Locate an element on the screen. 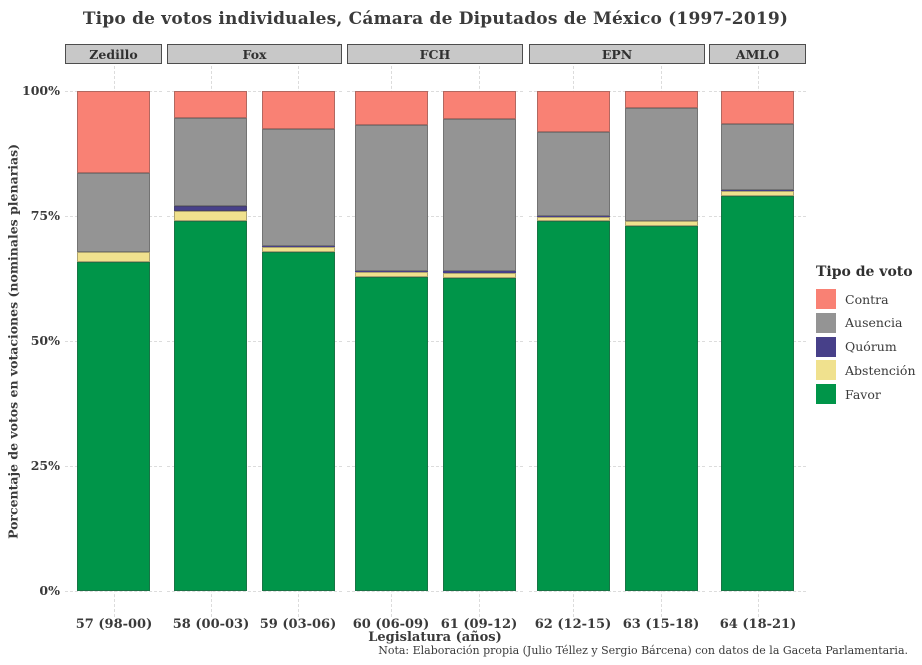 The width and height of the screenshot is (922, 665). legend-label: Abstención is located at coordinates (880, 370).